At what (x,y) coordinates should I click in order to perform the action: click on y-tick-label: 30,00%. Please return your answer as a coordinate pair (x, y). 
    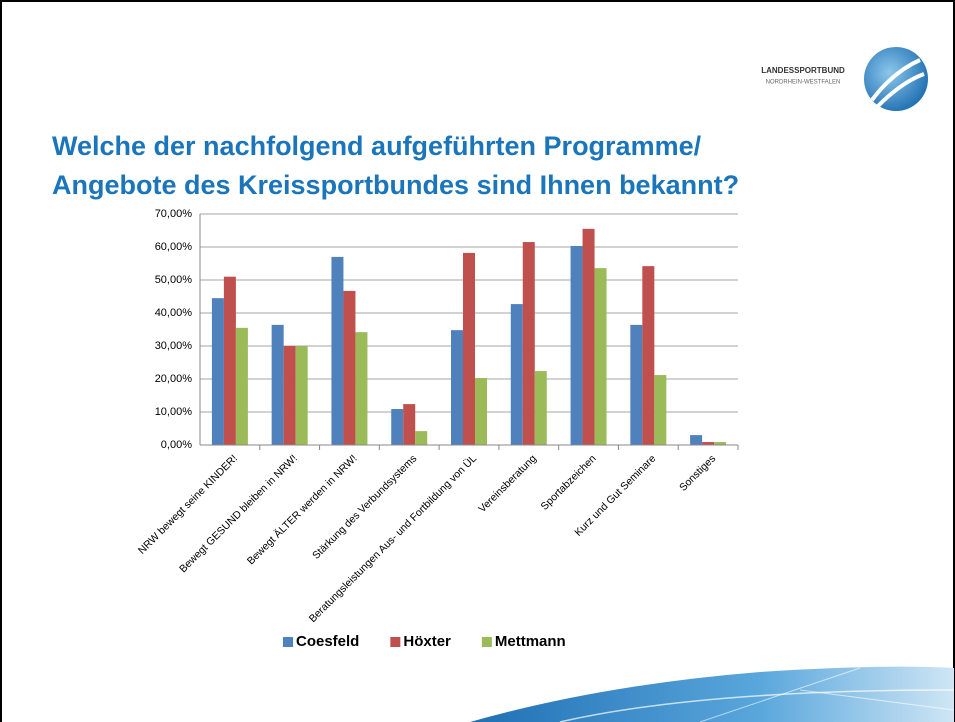
    Looking at the image, I should click on (174, 346).